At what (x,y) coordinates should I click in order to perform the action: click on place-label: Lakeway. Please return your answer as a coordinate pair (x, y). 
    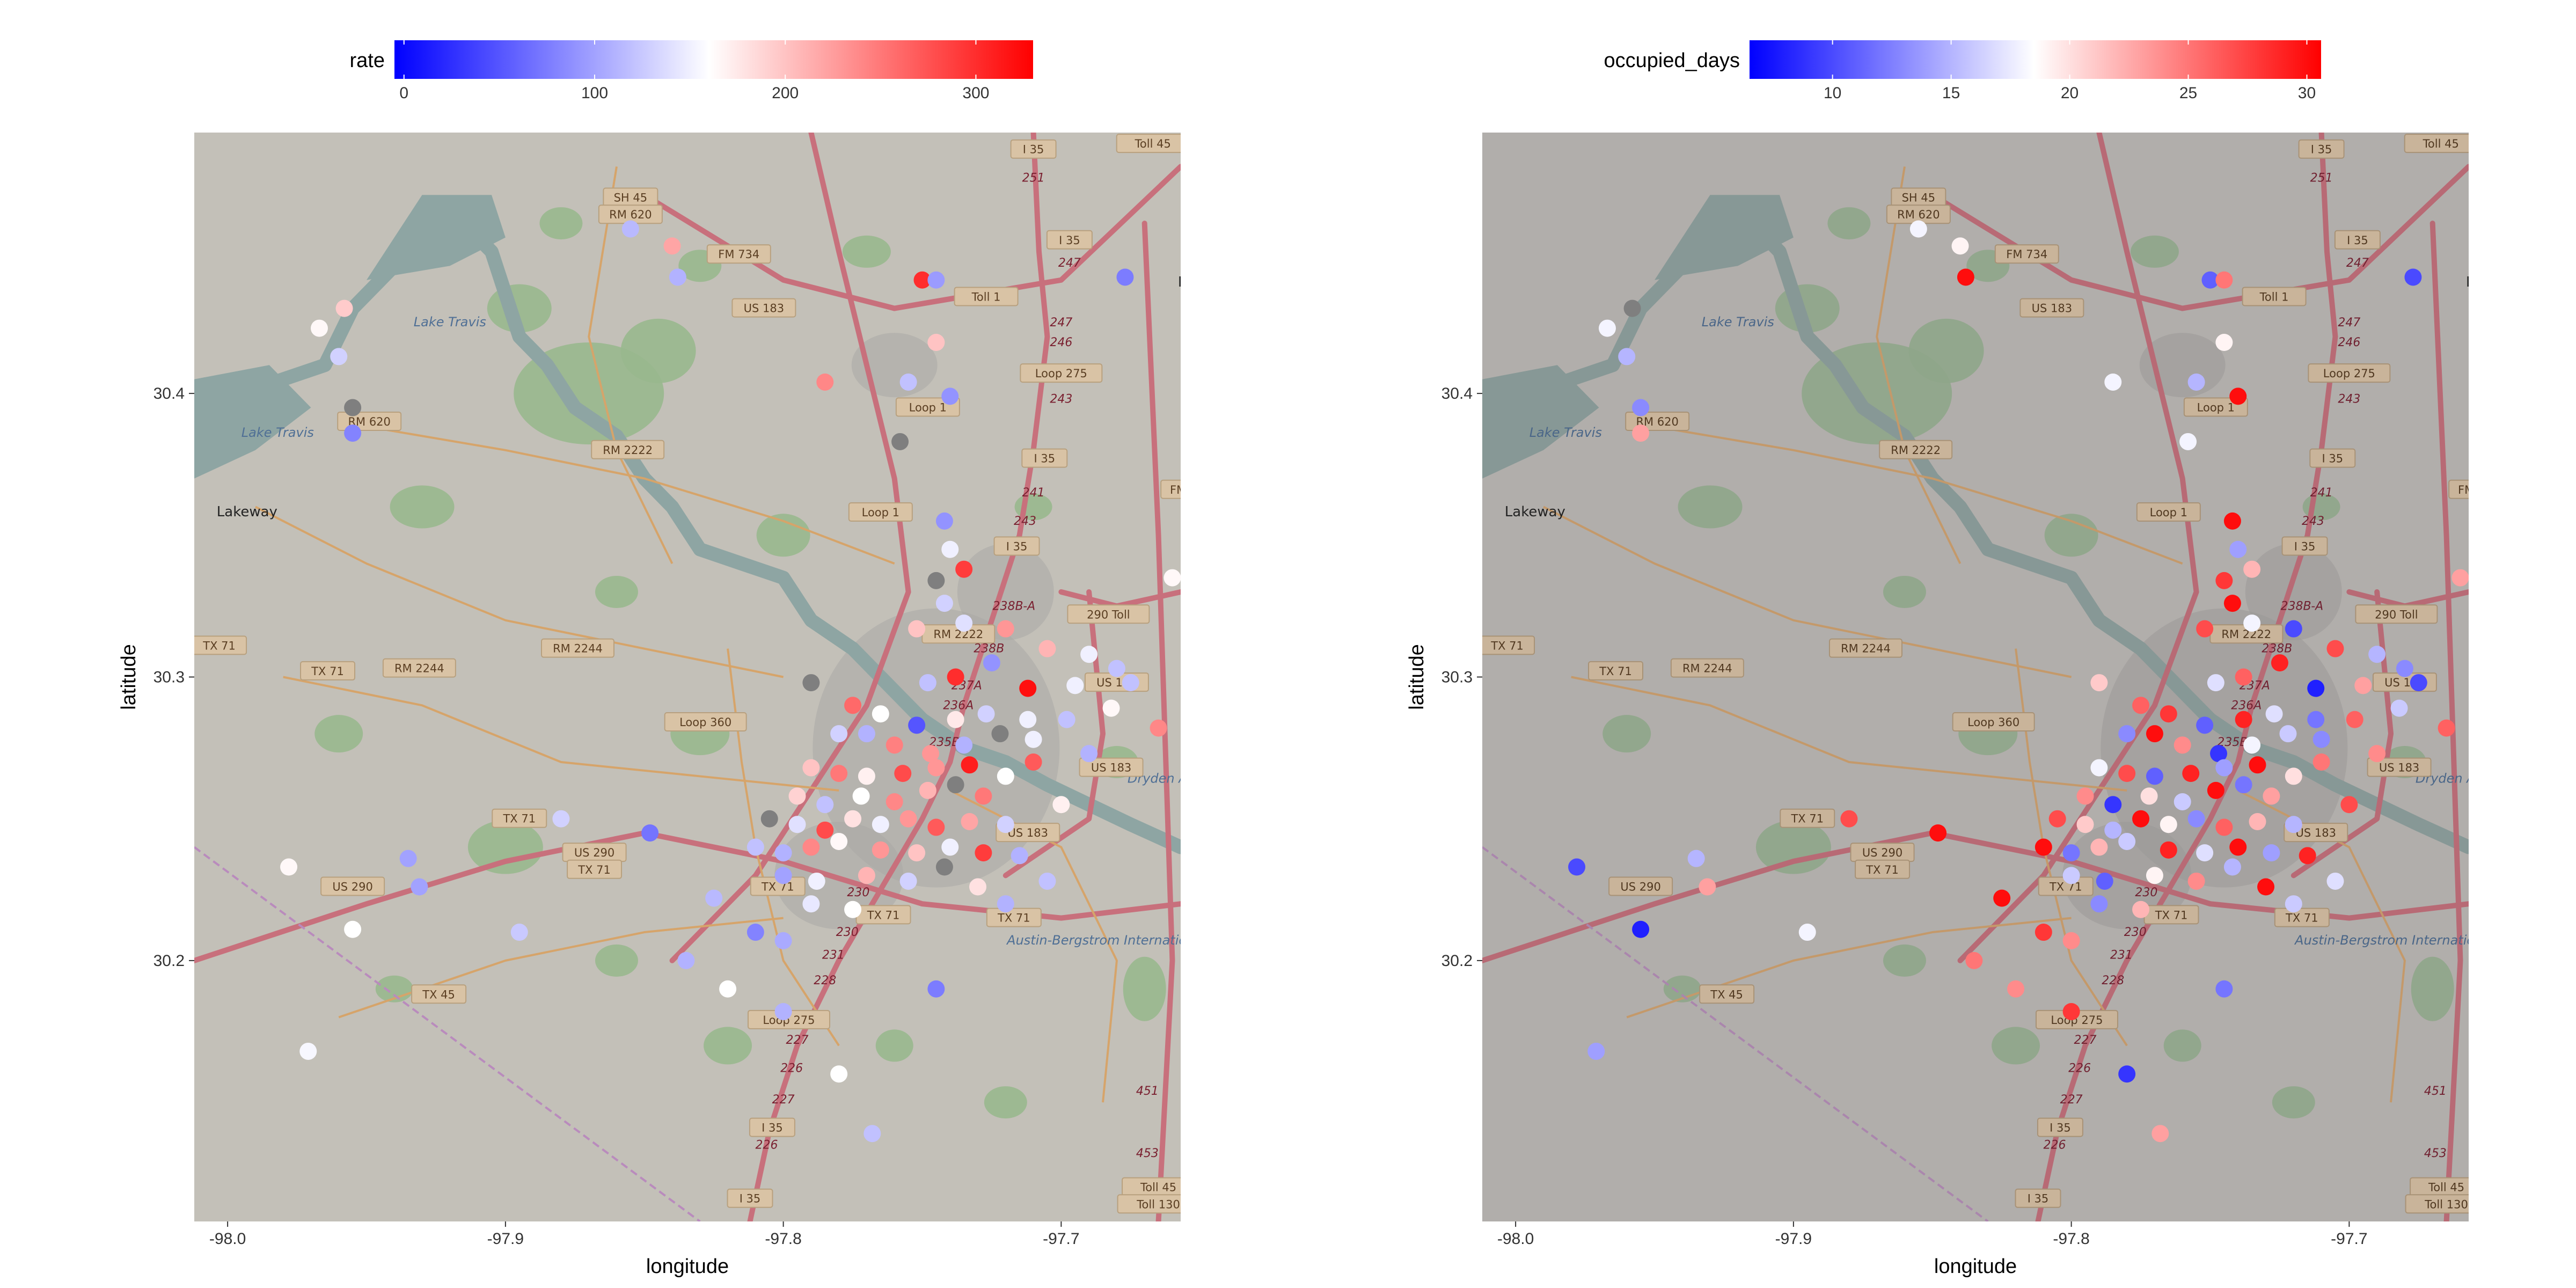
    Looking at the image, I should click on (1535, 512).